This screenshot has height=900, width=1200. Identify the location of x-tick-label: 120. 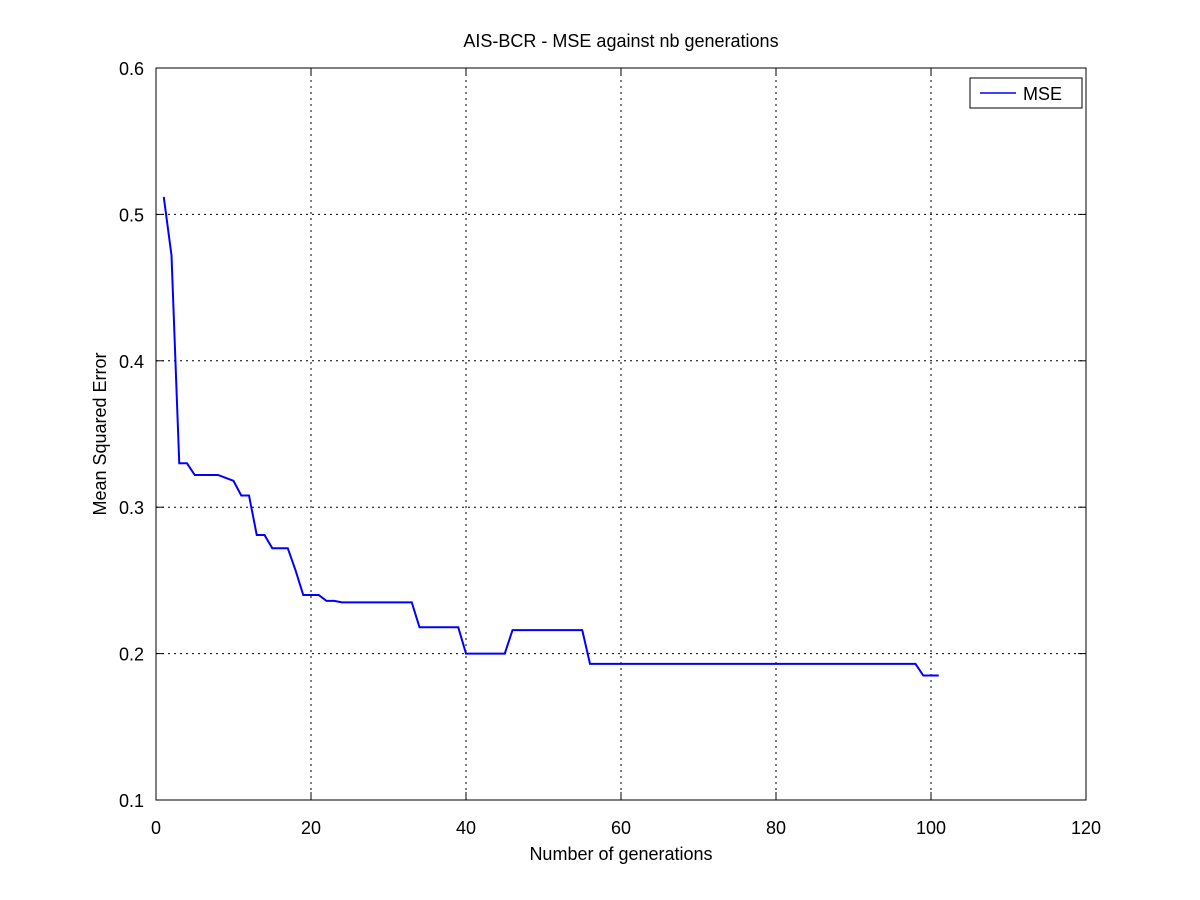
(1086, 828).